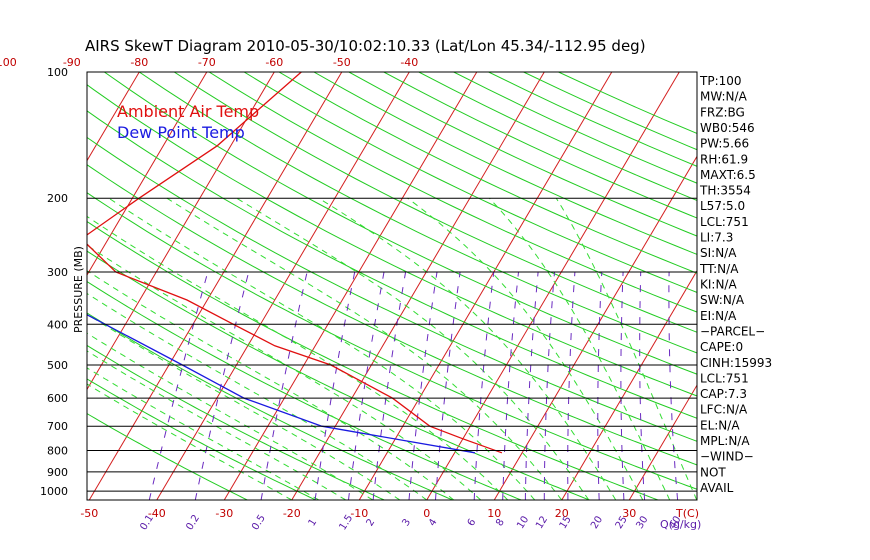 Image resolution: width=870 pixels, height=560 pixels. Describe the element at coordinates (57, 365) in the screenshot. I see `pressure-tick-label: 500` at that location.